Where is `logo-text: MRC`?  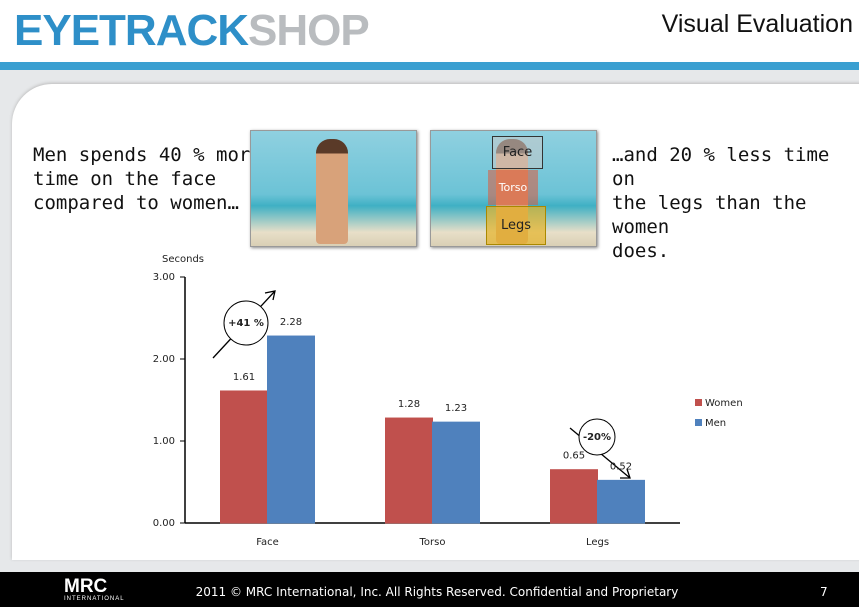
logo-text: MRC is located at coordinates (86, 586).